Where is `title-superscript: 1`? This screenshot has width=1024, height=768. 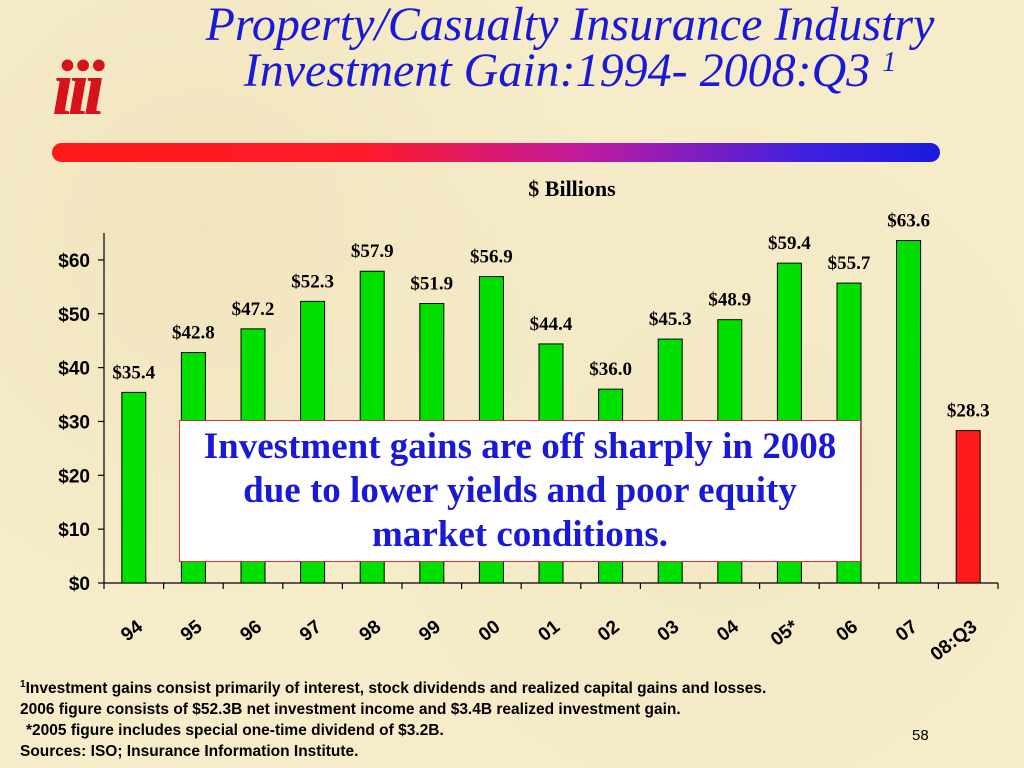 title-superscript: 1 is located at coordinates (889, 62).